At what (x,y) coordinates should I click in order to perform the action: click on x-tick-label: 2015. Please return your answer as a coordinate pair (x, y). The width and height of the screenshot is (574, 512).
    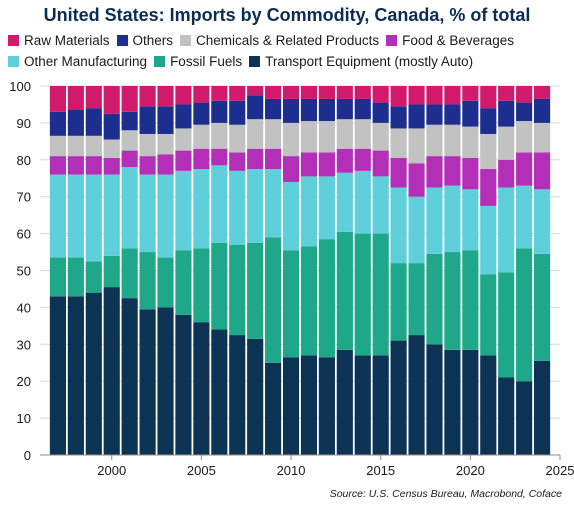
    Looking at the image, I should click on (380, 470).